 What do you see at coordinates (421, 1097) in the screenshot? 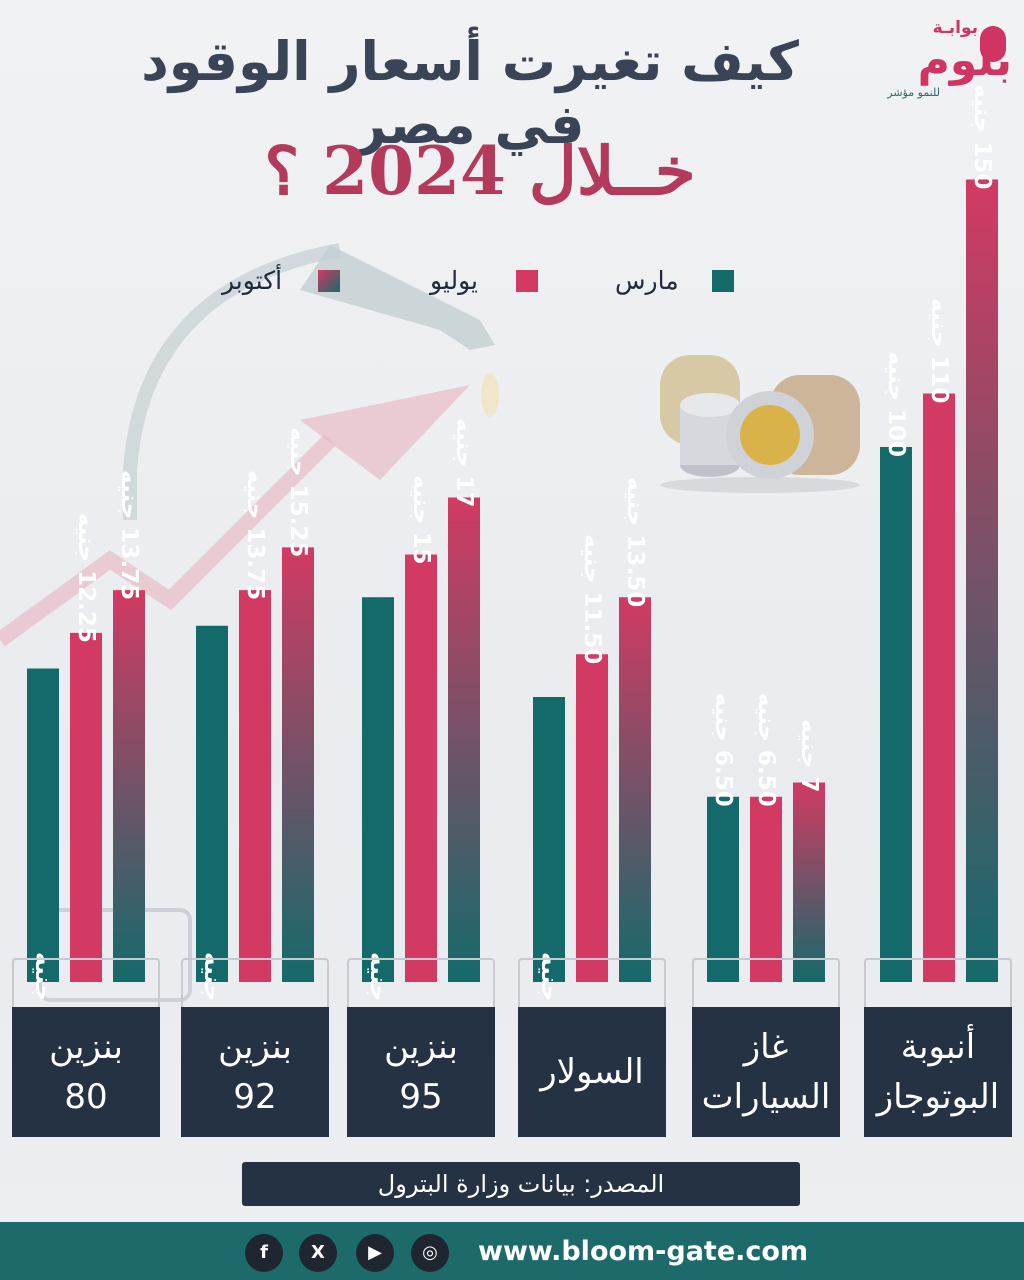
I see `category-label-line: 95` at bounding box center [421, 1097].